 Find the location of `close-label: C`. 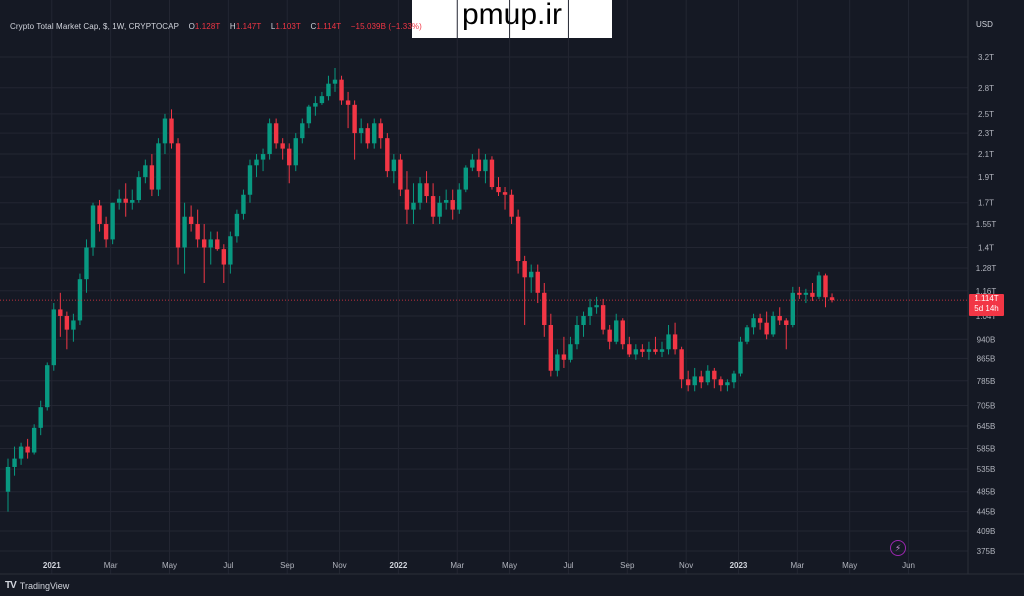

close-label: C is located at coordinates (313, 26).